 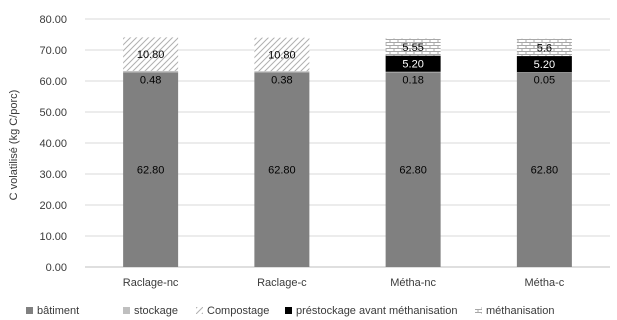 I want to click on legend-label: méthanisation, so click(x=520, y=311).